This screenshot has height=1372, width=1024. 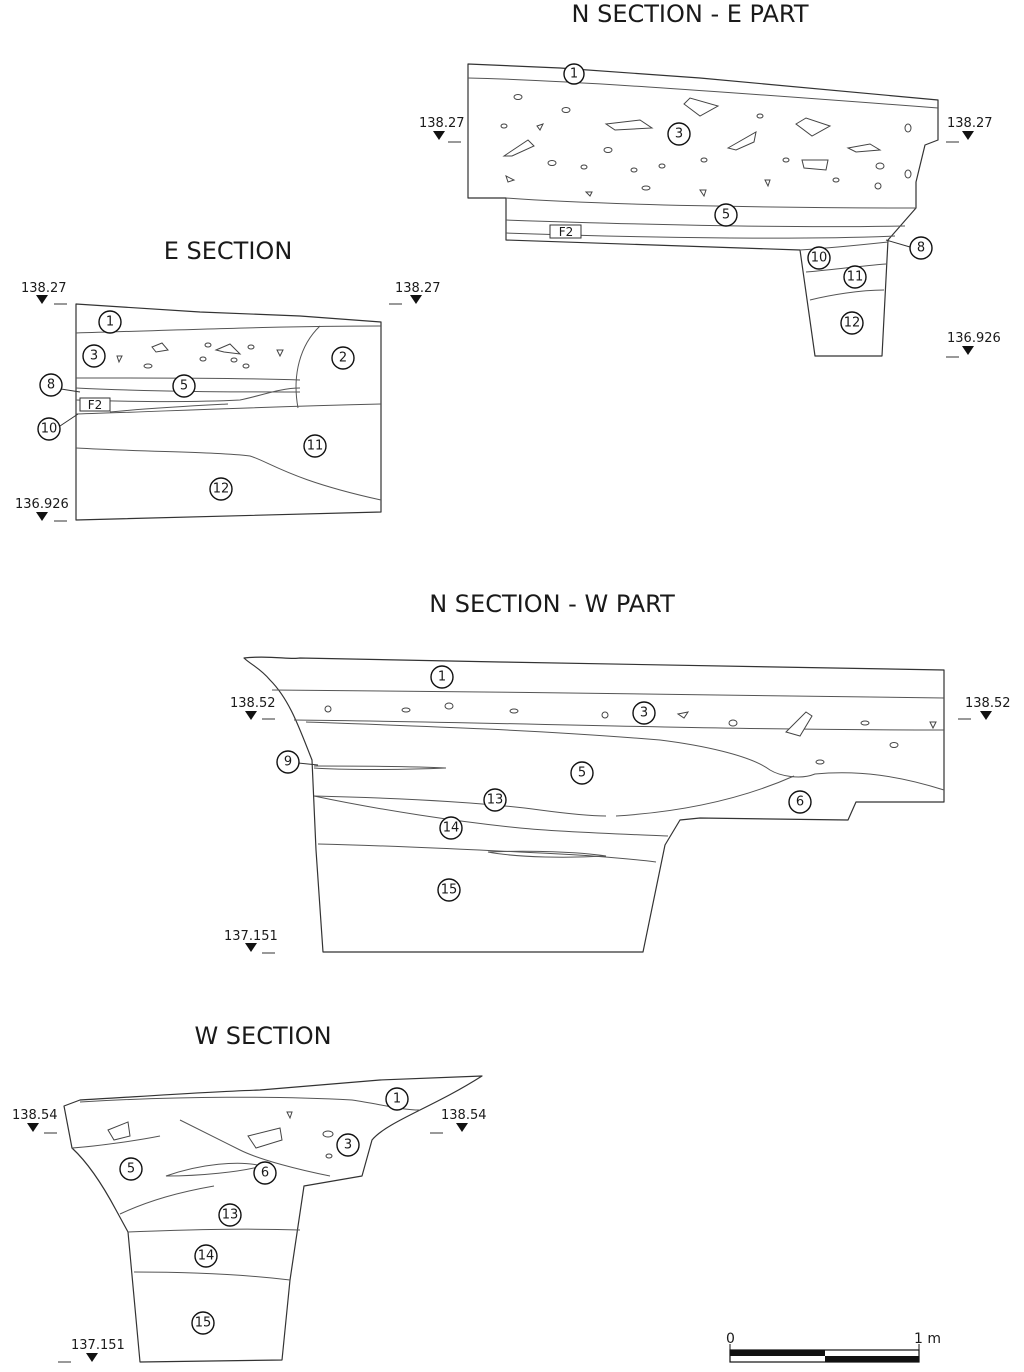 I want to click on svg-text: 14, so click(x=206, y=1256).